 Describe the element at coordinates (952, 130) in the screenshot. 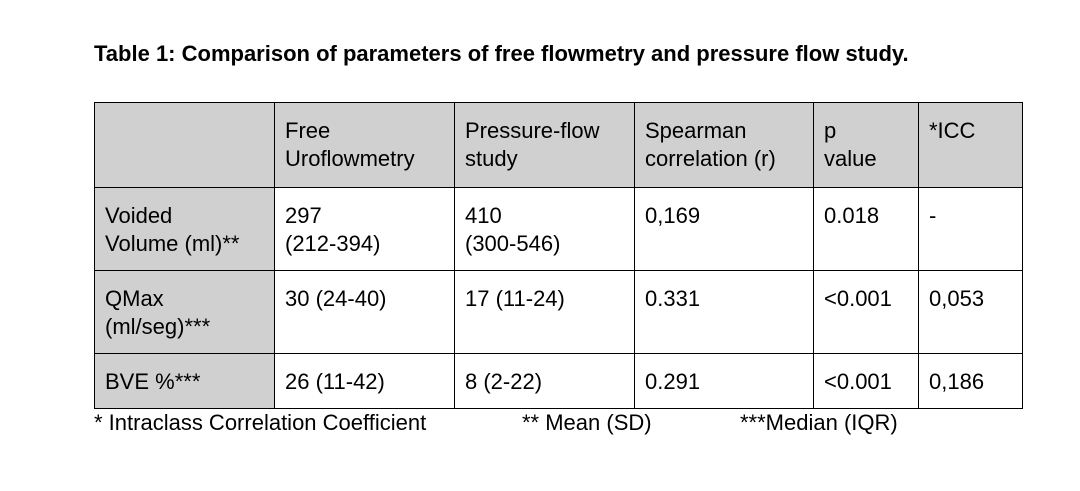

I see `header-text: *ICC` at that location.